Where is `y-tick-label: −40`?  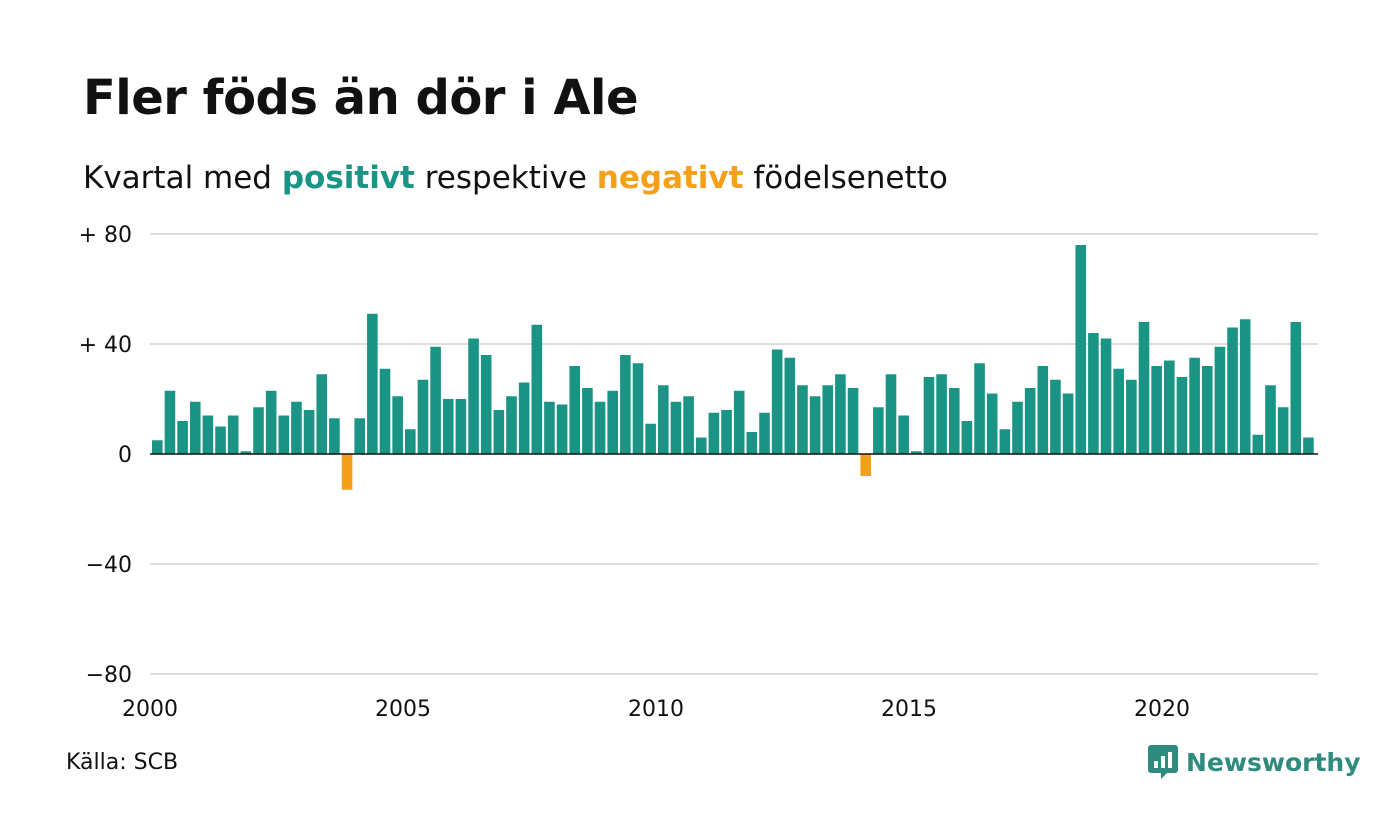 y-tick-label: −40 is located at coordinates (109, 565).